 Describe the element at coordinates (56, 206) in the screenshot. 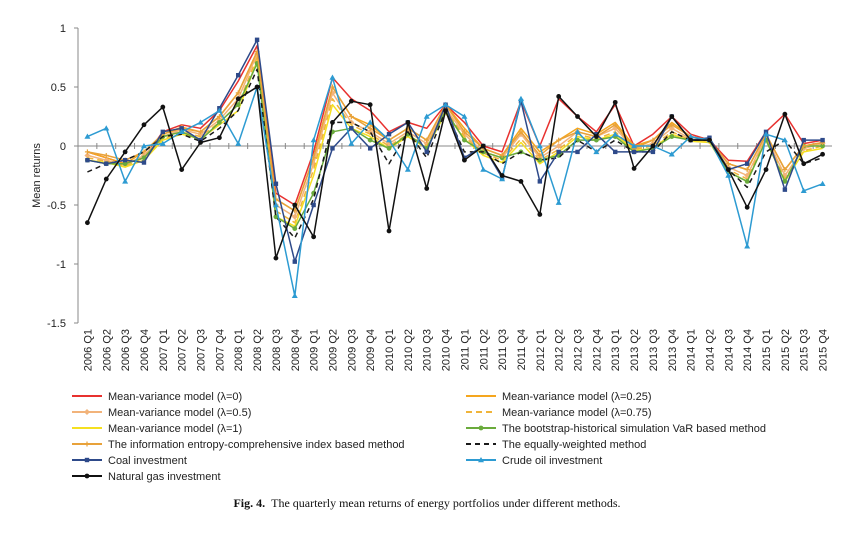

I see `y-tick-label: -0.5` at that location.